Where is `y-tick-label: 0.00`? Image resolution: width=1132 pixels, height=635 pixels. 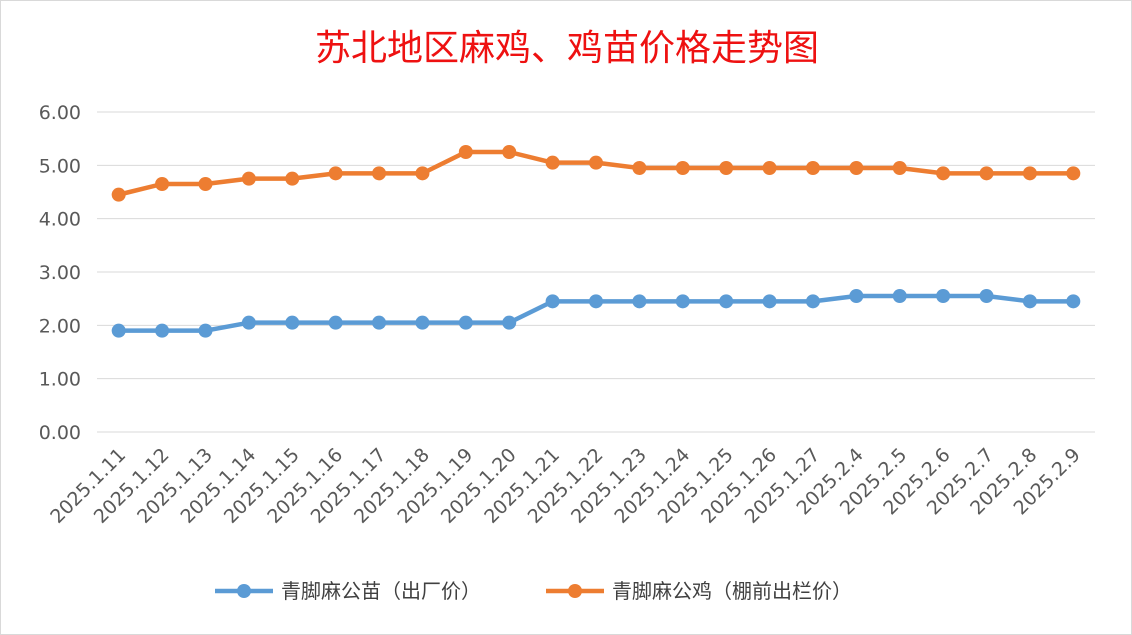 y-tick-label: 0.00 is located at coordinates (60, 433).